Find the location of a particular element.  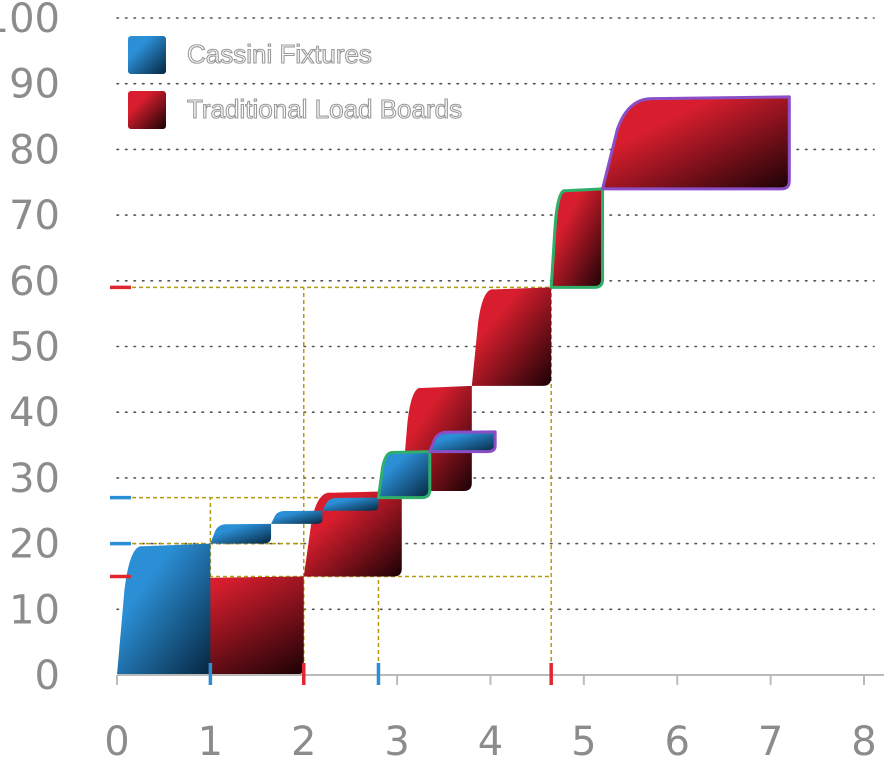

x-tick-label: 6 is located at coordinates (677, 739).